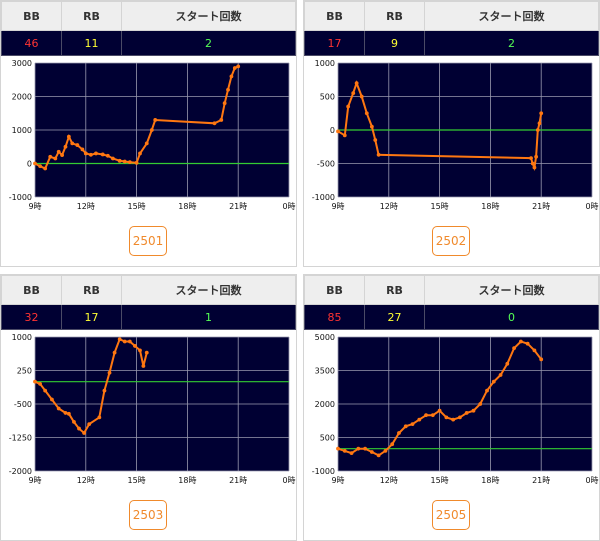 The height and width of the screenshot is (541, 600). What do you see at coordinates (22, 63) in the screenshot?
I see `y-tick-label: 3000` at bounding box center [22, 63].